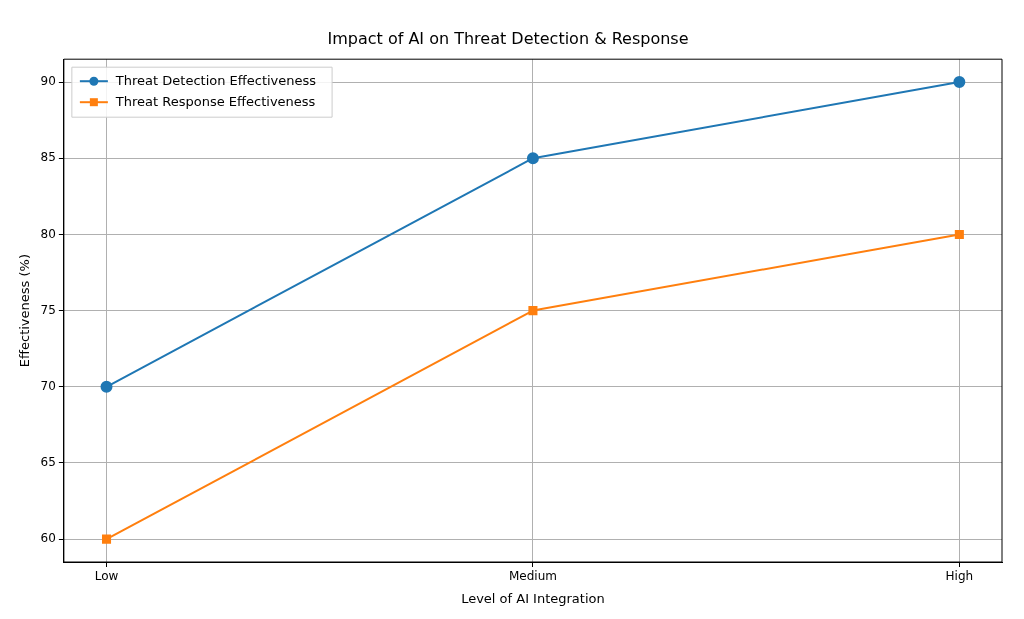 The height and width of the screenshot is (619, 1024). I want to click on y-tick-label: 75, so click(48, 309).